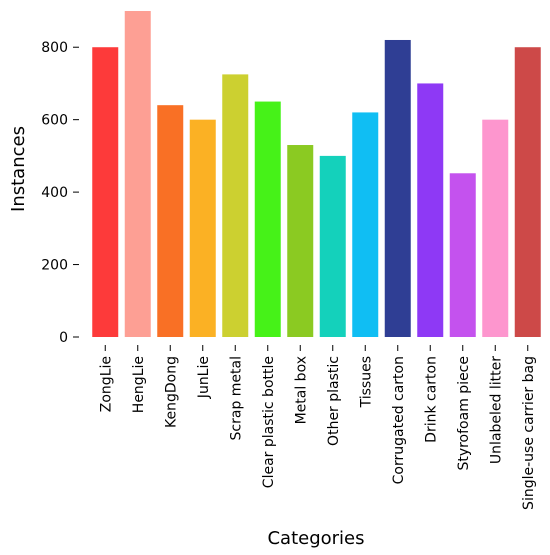 Image resolution: width=550 pixels, height=555 pixels. What do you see at coordinates (269, 422) in the screenshot?
I see `x-tick-label-clear-plastic-bottle: Clear plastic bottle` at bounding box center [269, 422].